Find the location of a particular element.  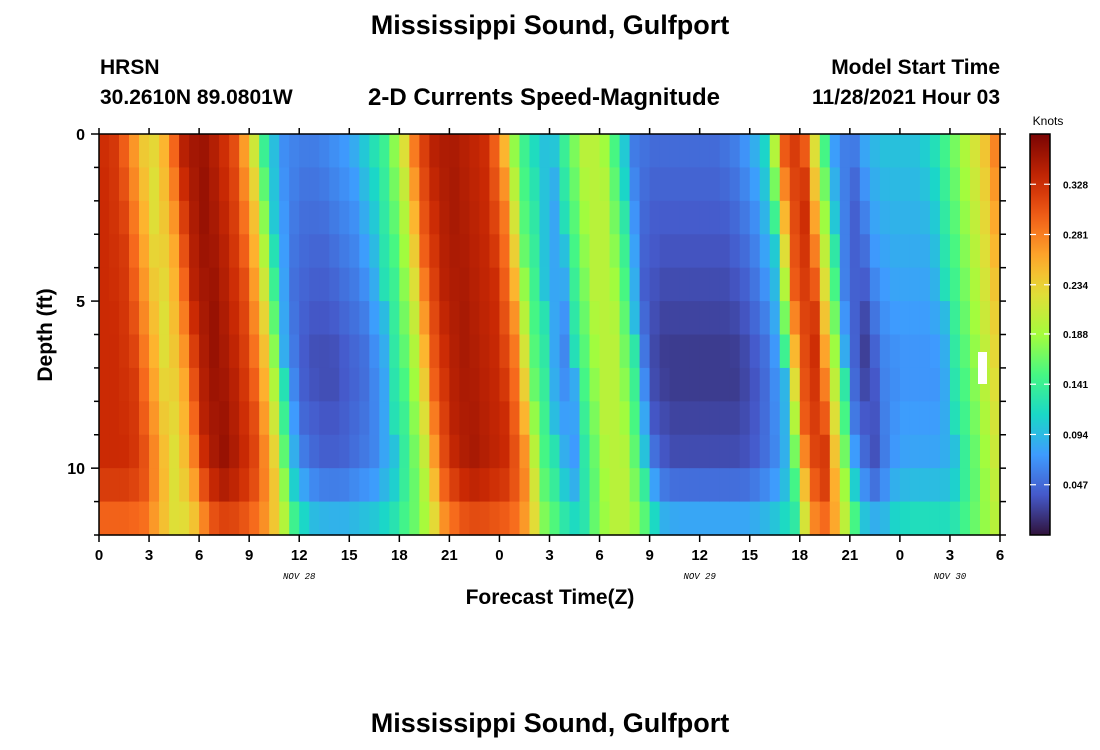

x-tick-label: 0 is located at coordinates (99, 555).